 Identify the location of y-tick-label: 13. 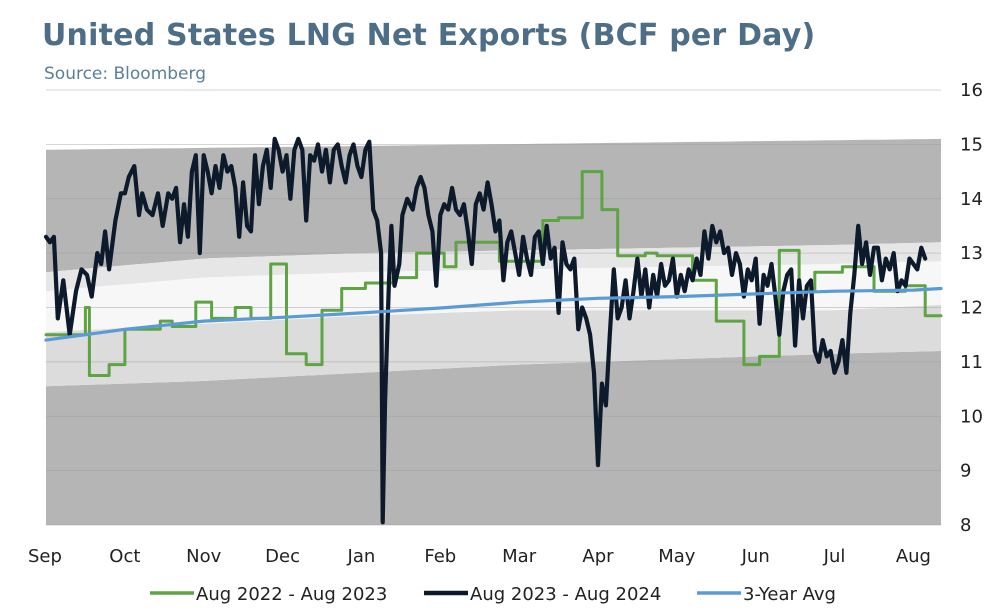
(971, 253).